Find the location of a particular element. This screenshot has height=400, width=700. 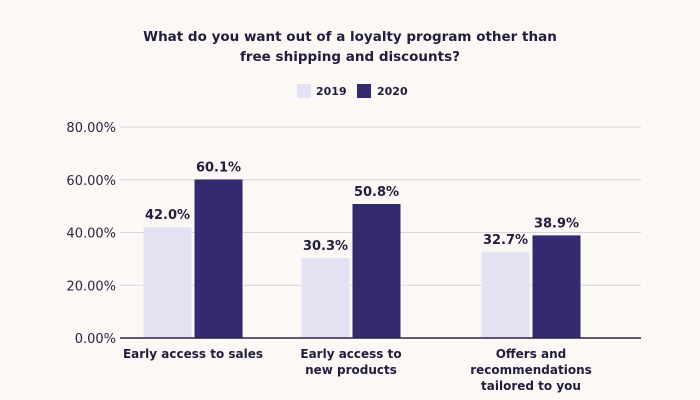

legend-label-2020: 2020 is located at coordinates (392, 91).